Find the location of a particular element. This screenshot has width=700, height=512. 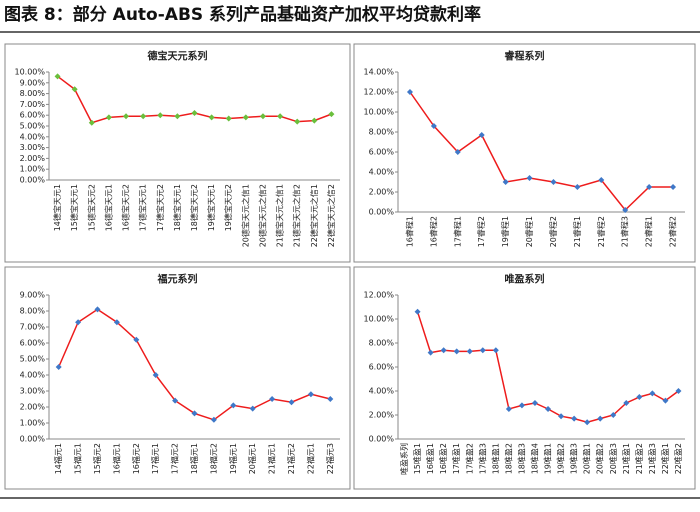

x-tick-label: 20德宝天元之信2 is located at coordinates (262, 215).